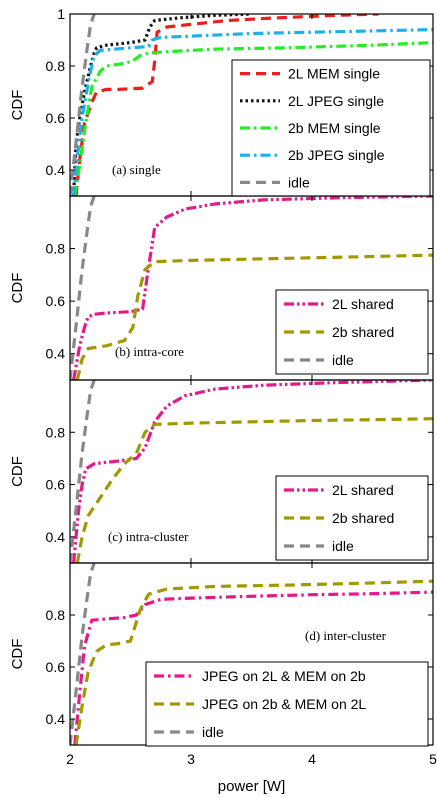  Describe the element at coordinates (61, 14) in the screenshot. I see `y-tick-label: 1` at that location.